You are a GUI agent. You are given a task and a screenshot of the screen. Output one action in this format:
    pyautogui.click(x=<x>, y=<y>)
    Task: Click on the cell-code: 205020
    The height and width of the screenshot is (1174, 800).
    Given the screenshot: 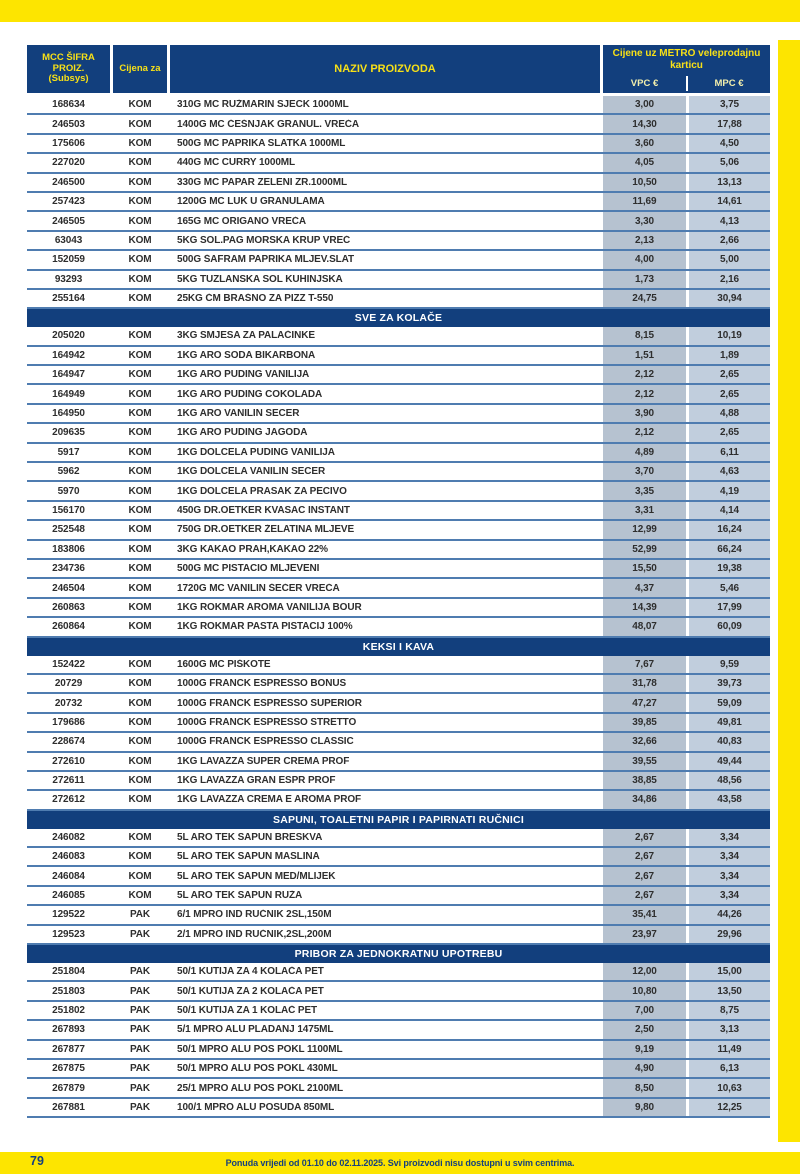 What is the action you would take?
    pyautogui.click(x=68, y=336)
    